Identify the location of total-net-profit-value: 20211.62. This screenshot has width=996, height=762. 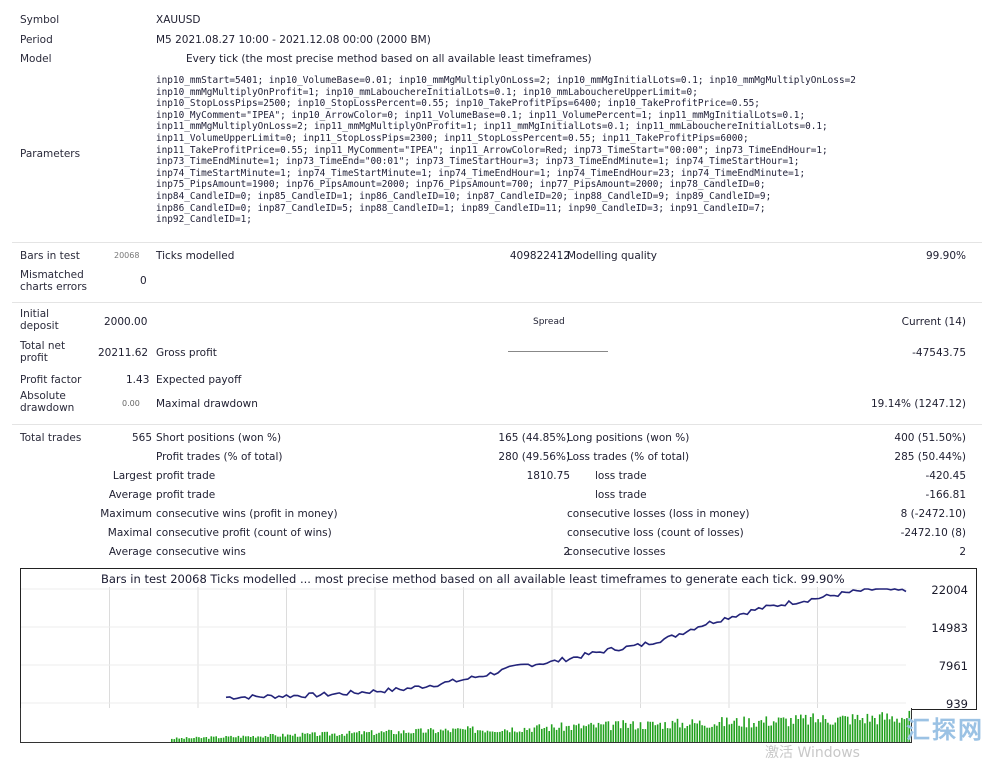
(123, 353).